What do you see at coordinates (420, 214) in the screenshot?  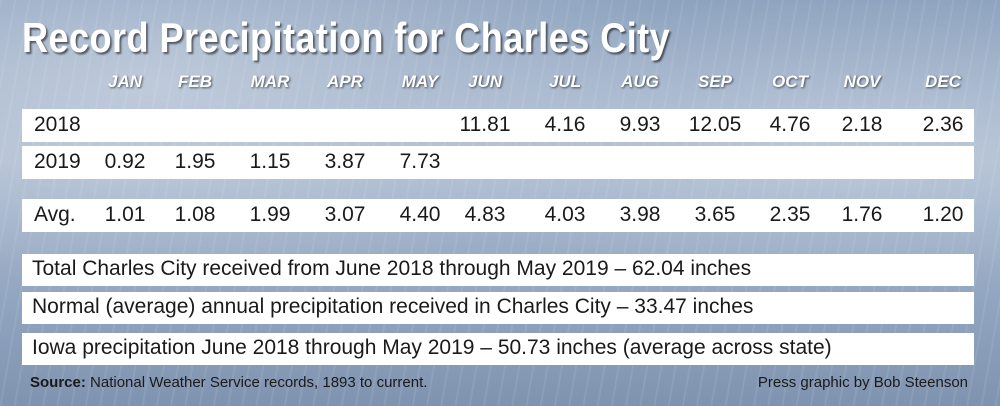 I see `table-cell: 4.40` at bounding box center [420, 214].